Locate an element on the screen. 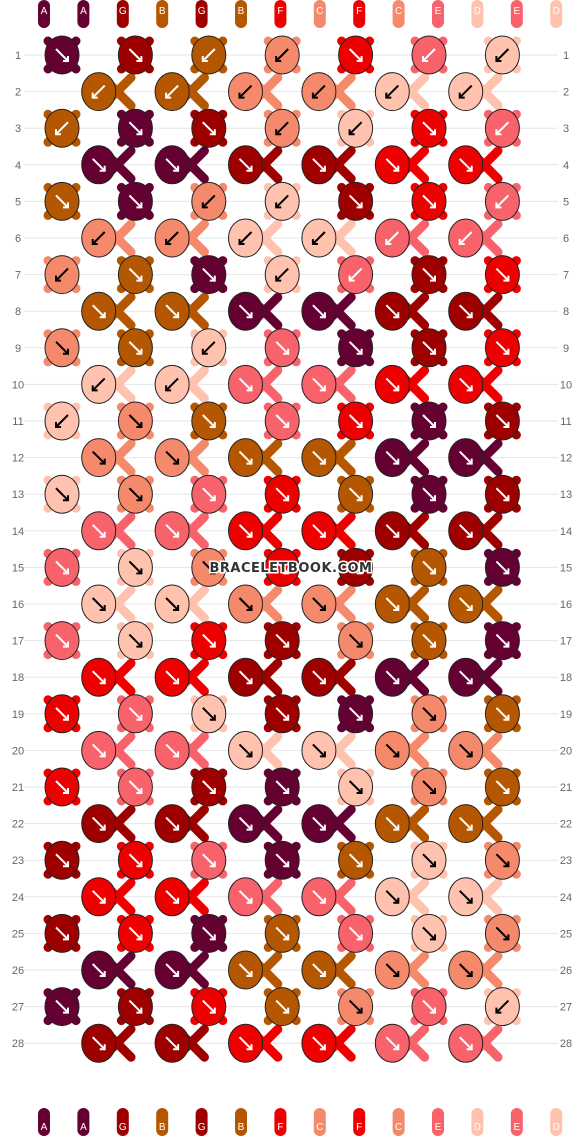 This screenshot has width=582, height=1136. row-number-left: 24 is located at coordinates (18, 898).